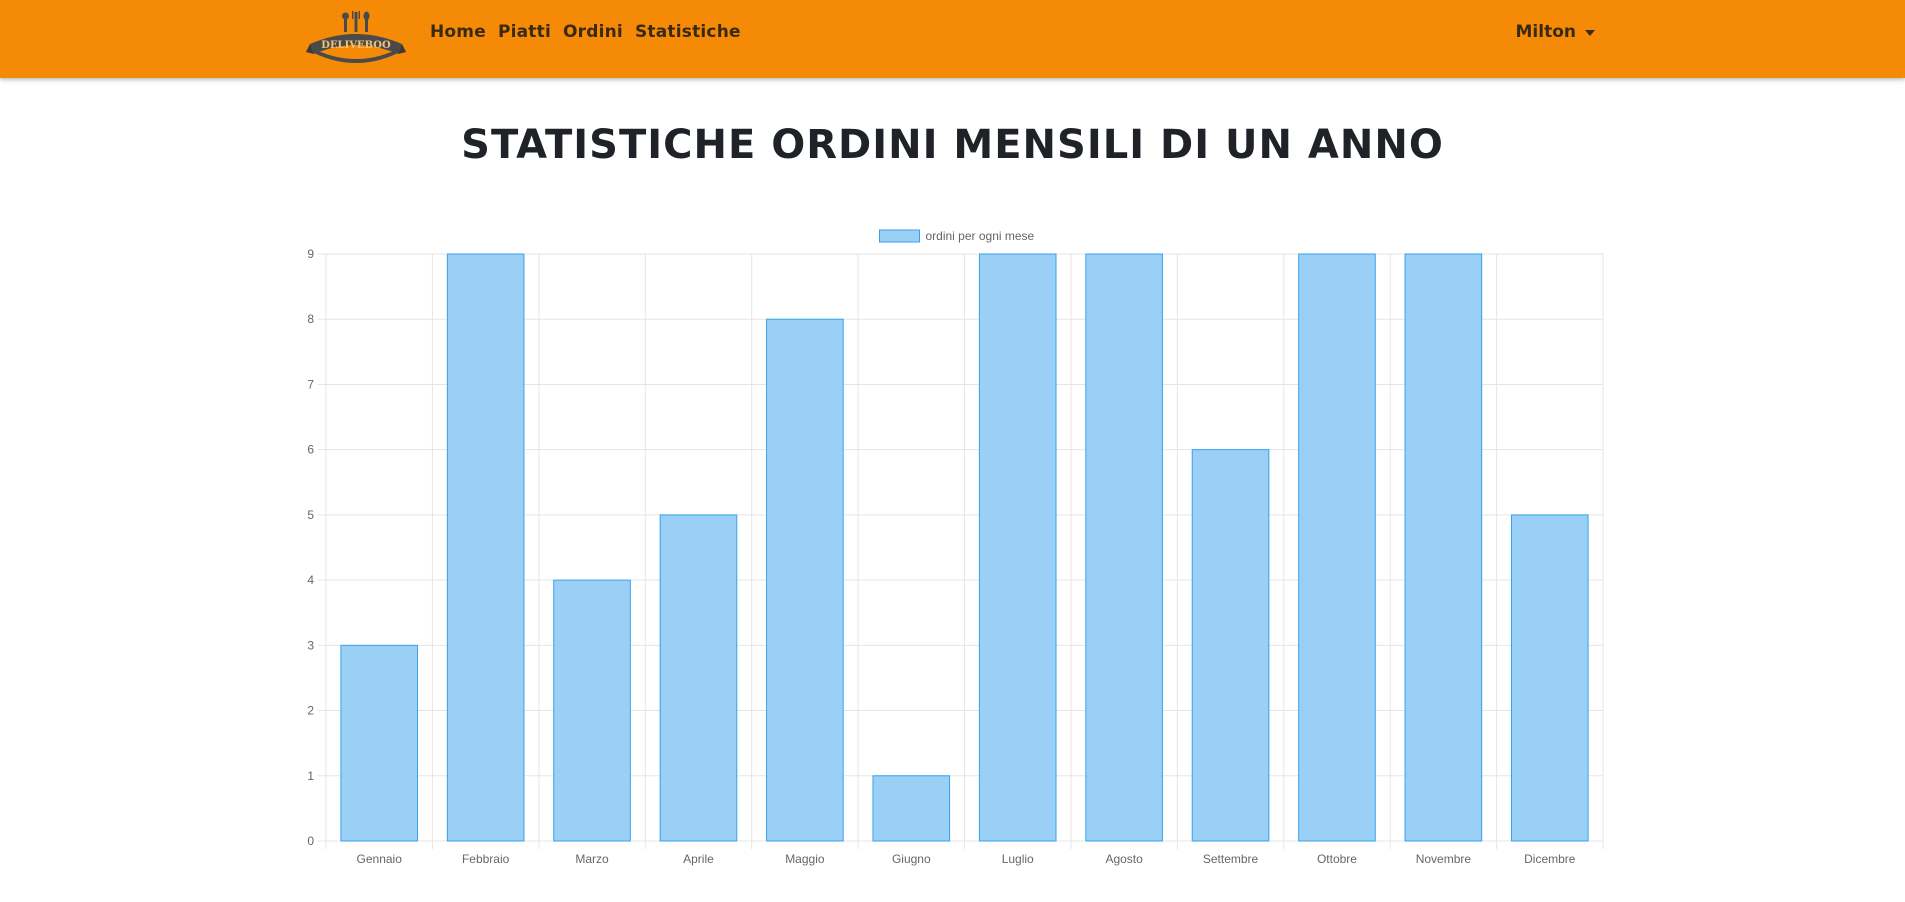  I want to click on x-tick-label: Febbraio, so click(486, 859).